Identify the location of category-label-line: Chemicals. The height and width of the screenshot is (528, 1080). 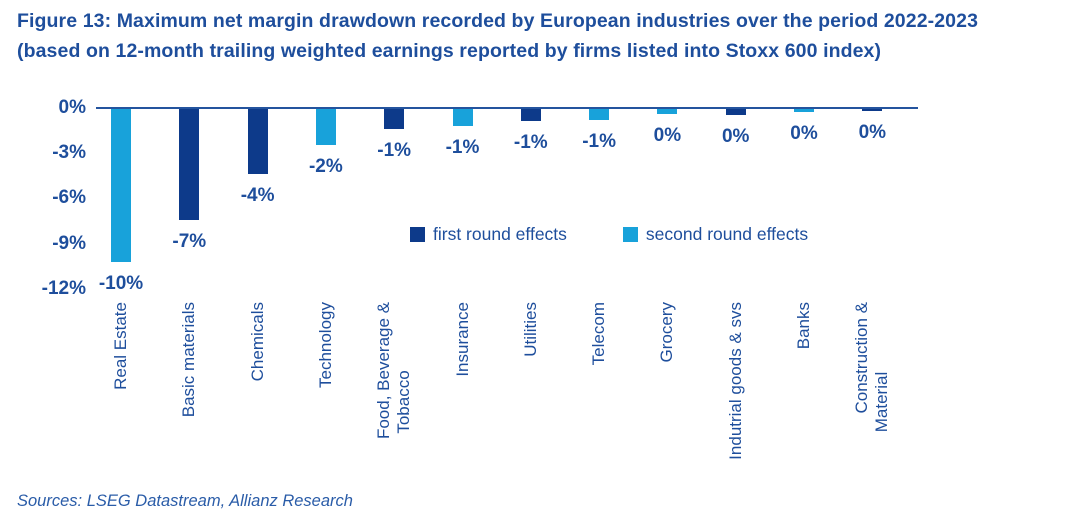
(257, 342).